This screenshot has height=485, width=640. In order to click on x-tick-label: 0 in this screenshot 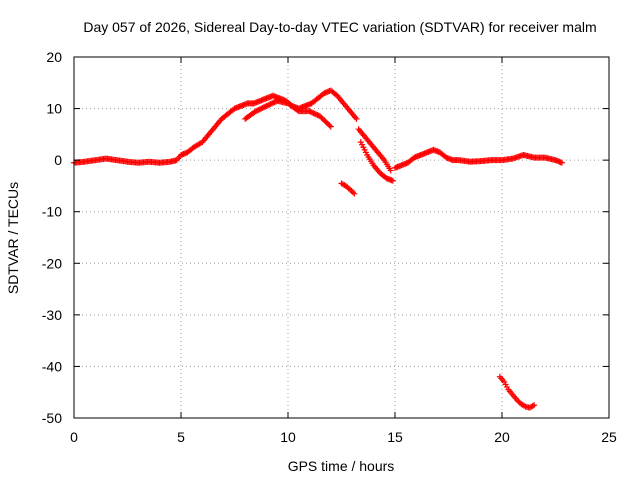, I will do `click(74, 437)`.